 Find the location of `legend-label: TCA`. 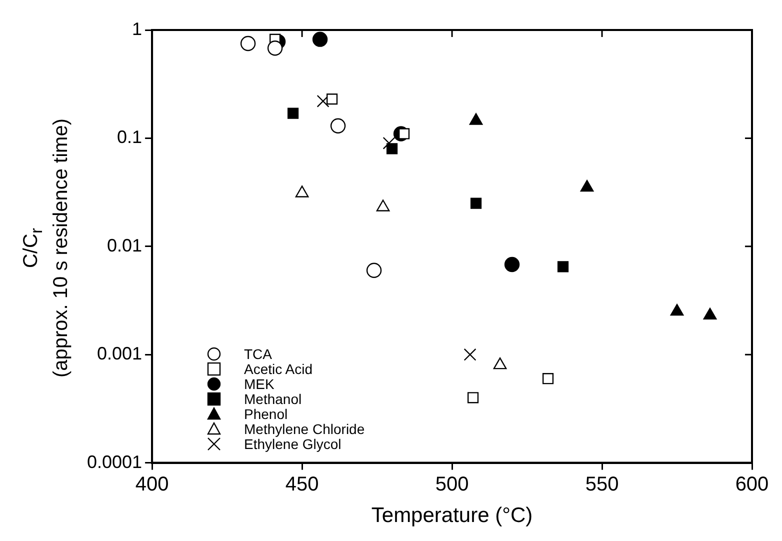

legend-label: TCA is located at coordinates (258, 354).